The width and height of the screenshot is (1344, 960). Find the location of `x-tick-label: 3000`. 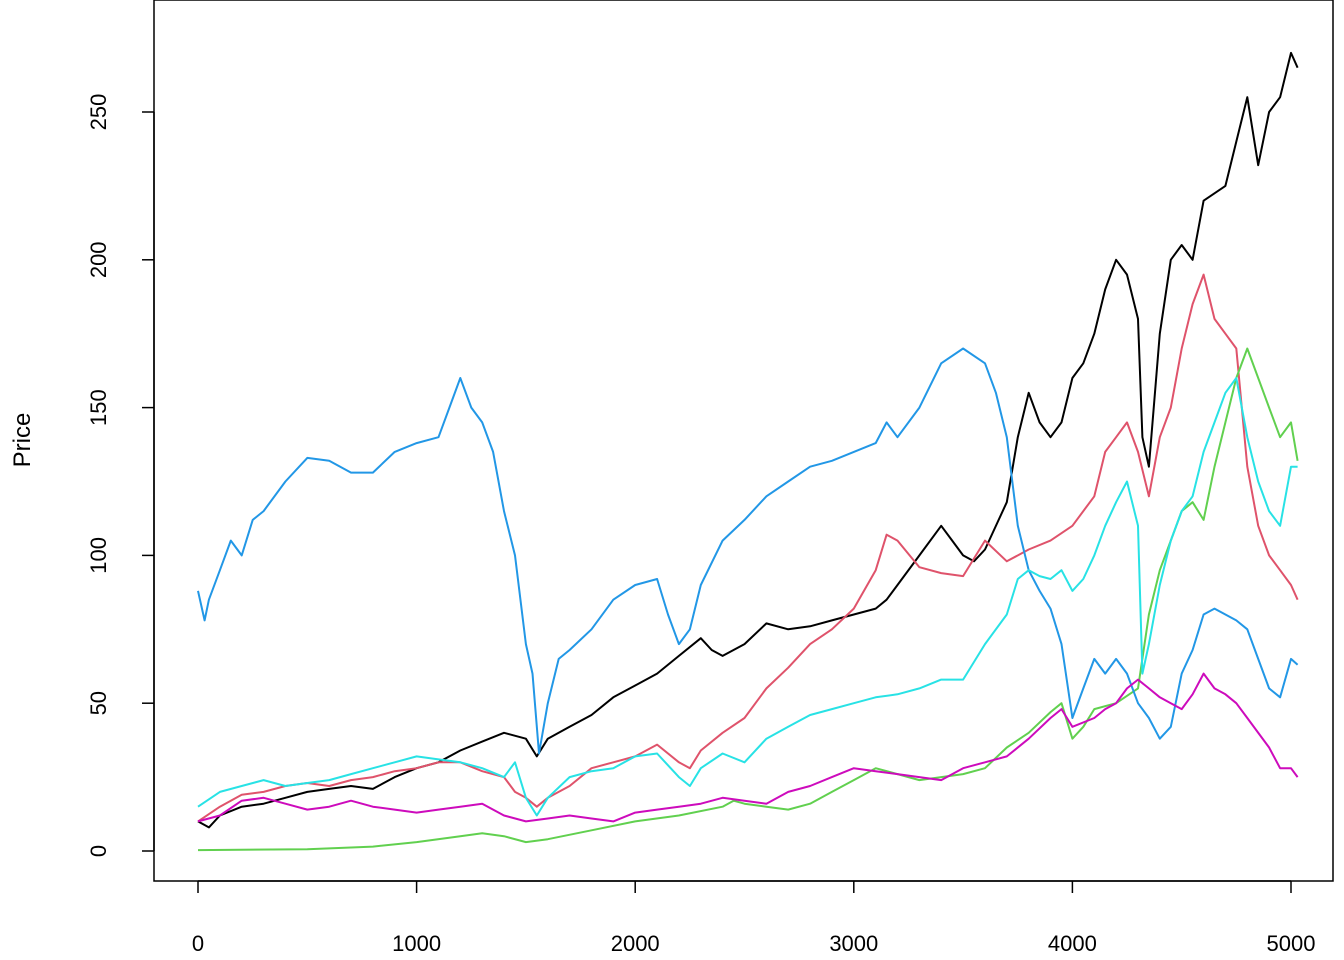

x-tick-label: 3000 is located at coordinates (853, 943).